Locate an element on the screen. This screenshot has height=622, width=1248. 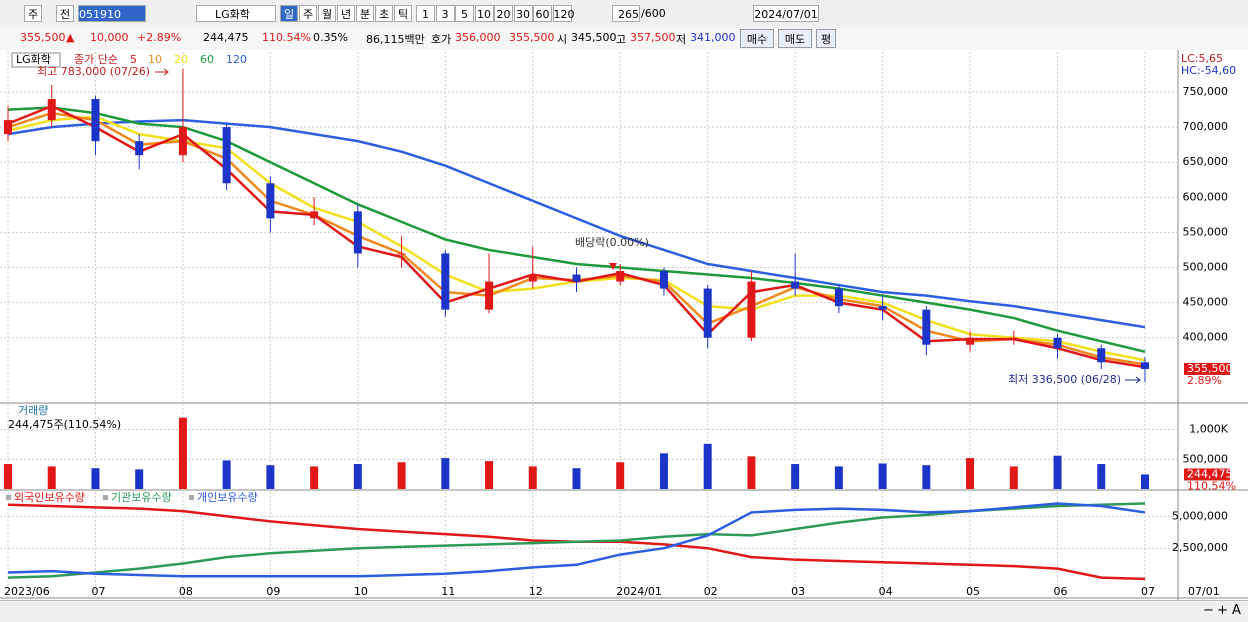
period-button: 일 is located at coordinates (289, 13).